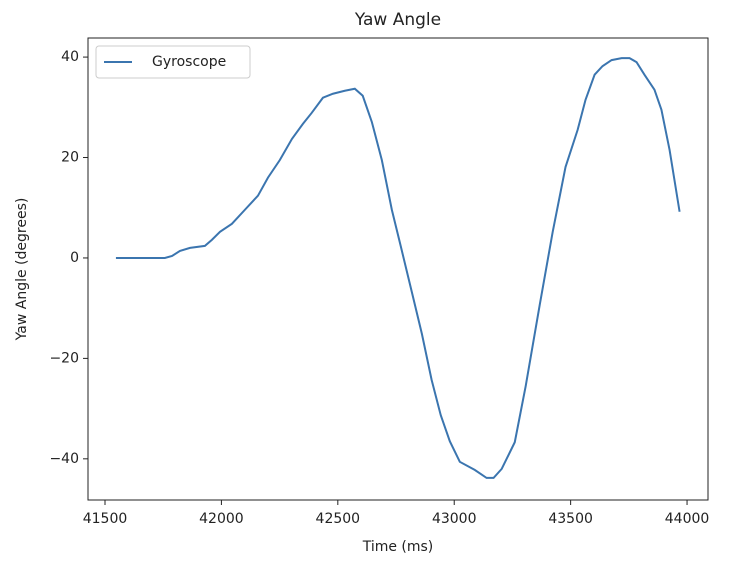 This screenshot has height=566, width=732. I want to click on legend-label: Gyroscope, so click(189, 62).